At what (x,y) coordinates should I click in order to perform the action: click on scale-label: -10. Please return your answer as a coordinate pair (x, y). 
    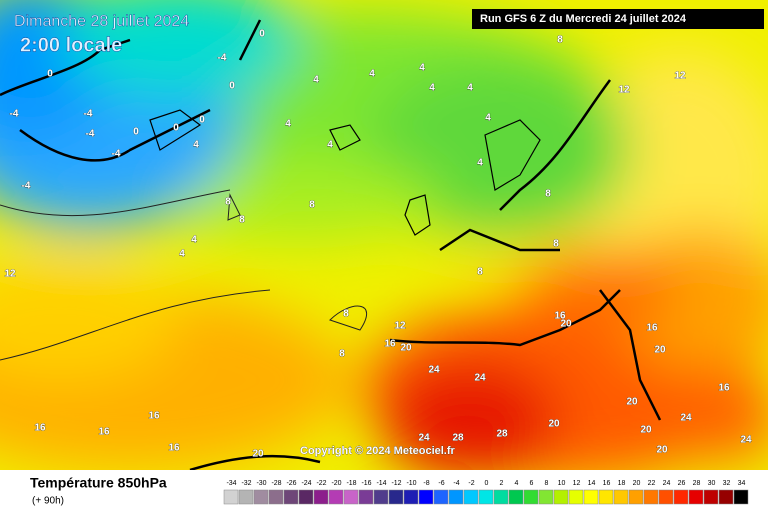
    Looking at the image, I should click on (411, 483).